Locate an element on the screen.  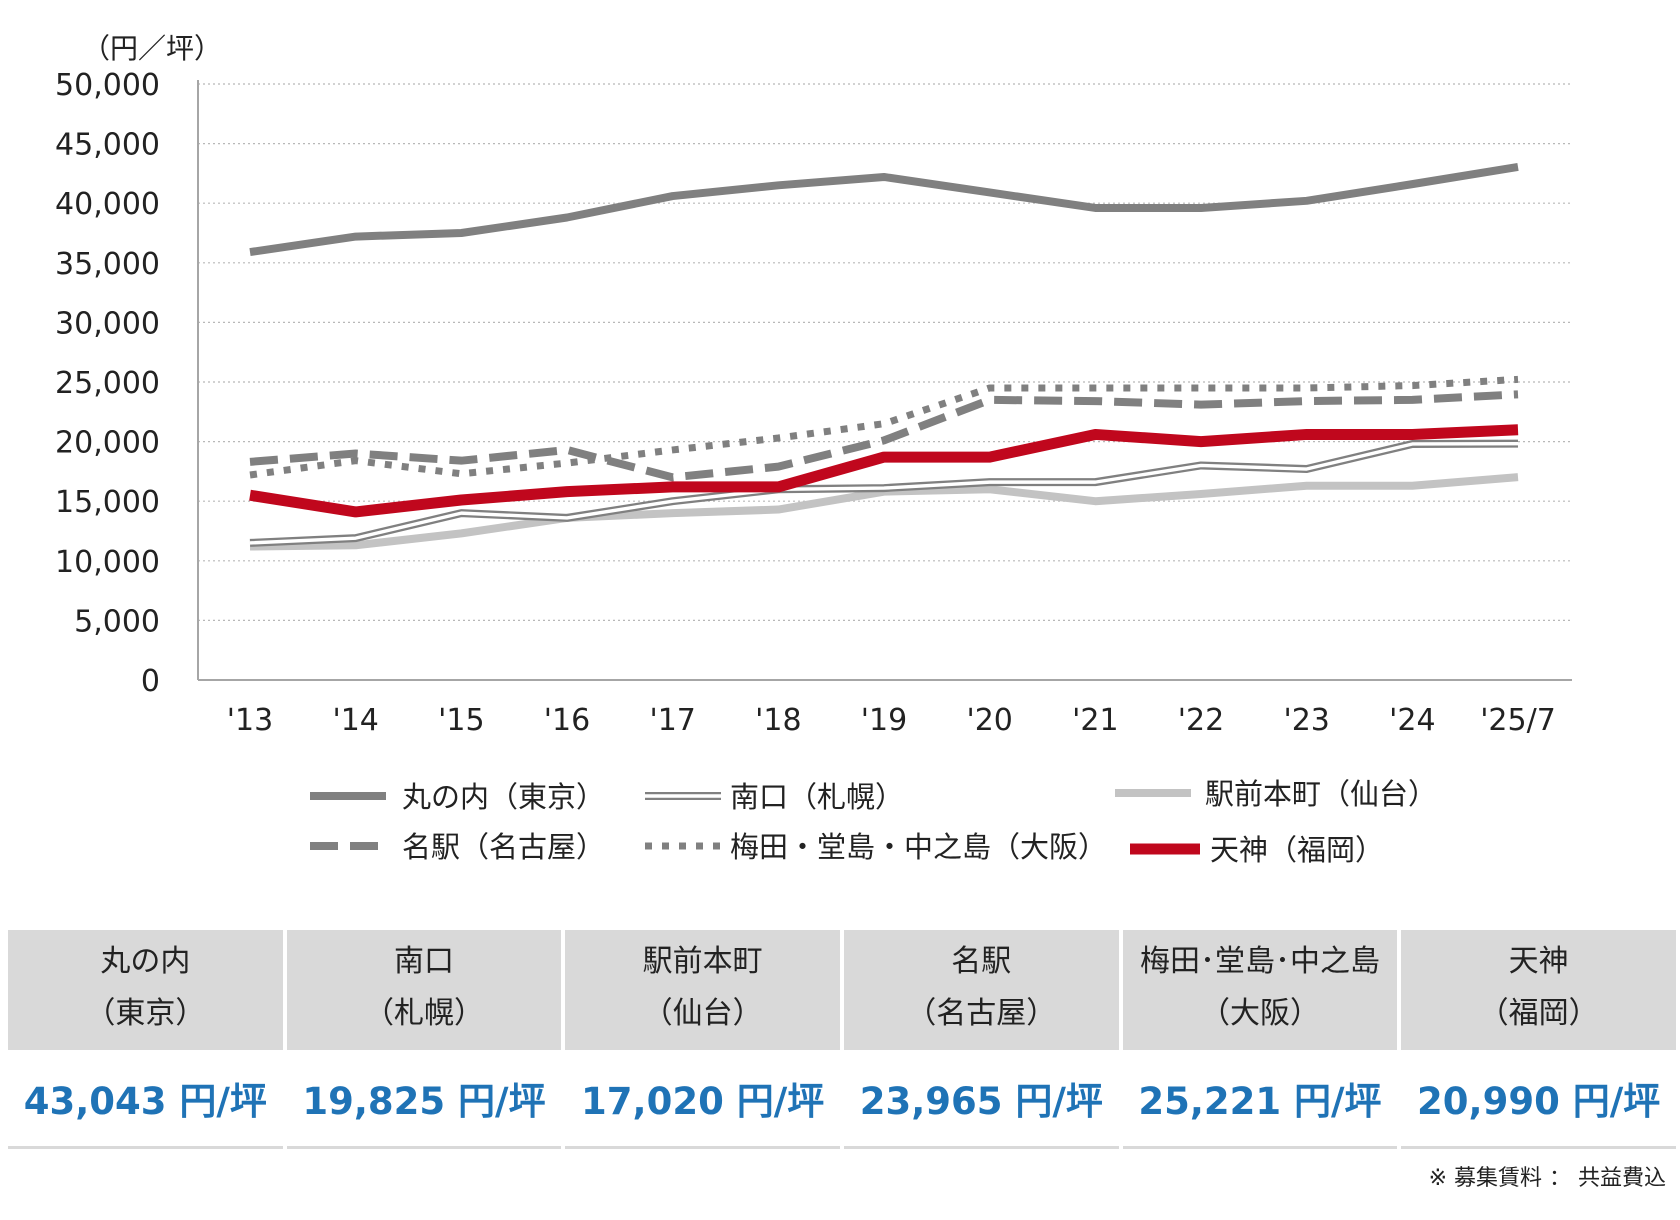
series-line-inner is located at coordinates (884, 493).